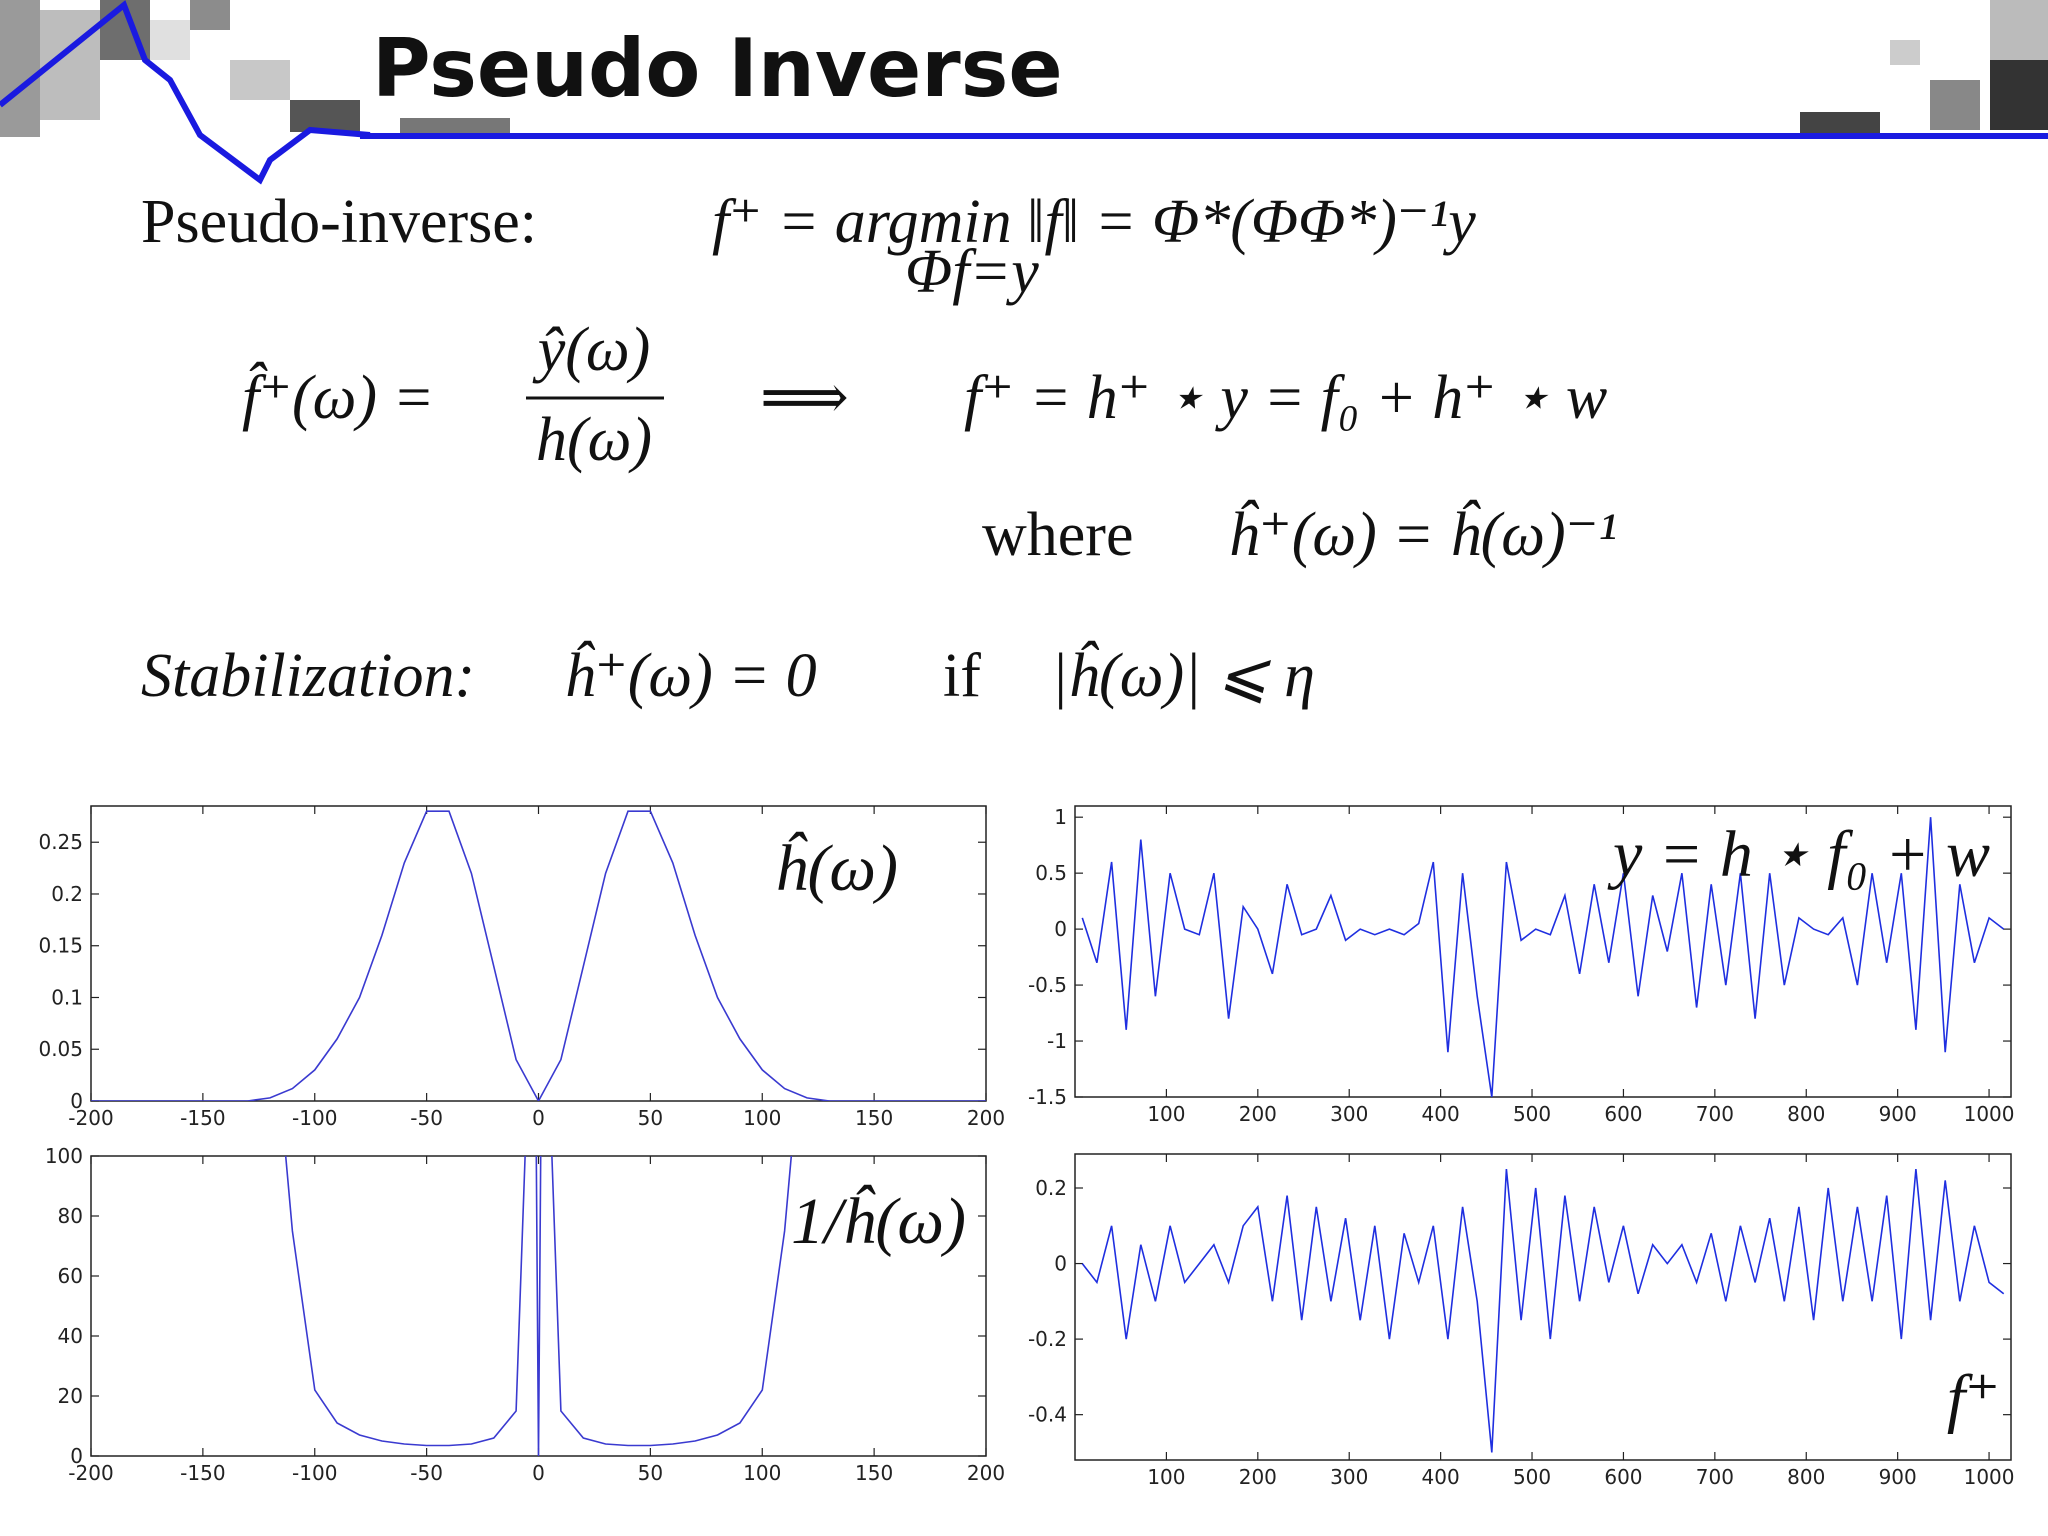 The image size is (2048, 1536). Describe the element at coordinates (836, 868) in the screenshot. I see `chart-annotation: ĥ(ω)` at that location.